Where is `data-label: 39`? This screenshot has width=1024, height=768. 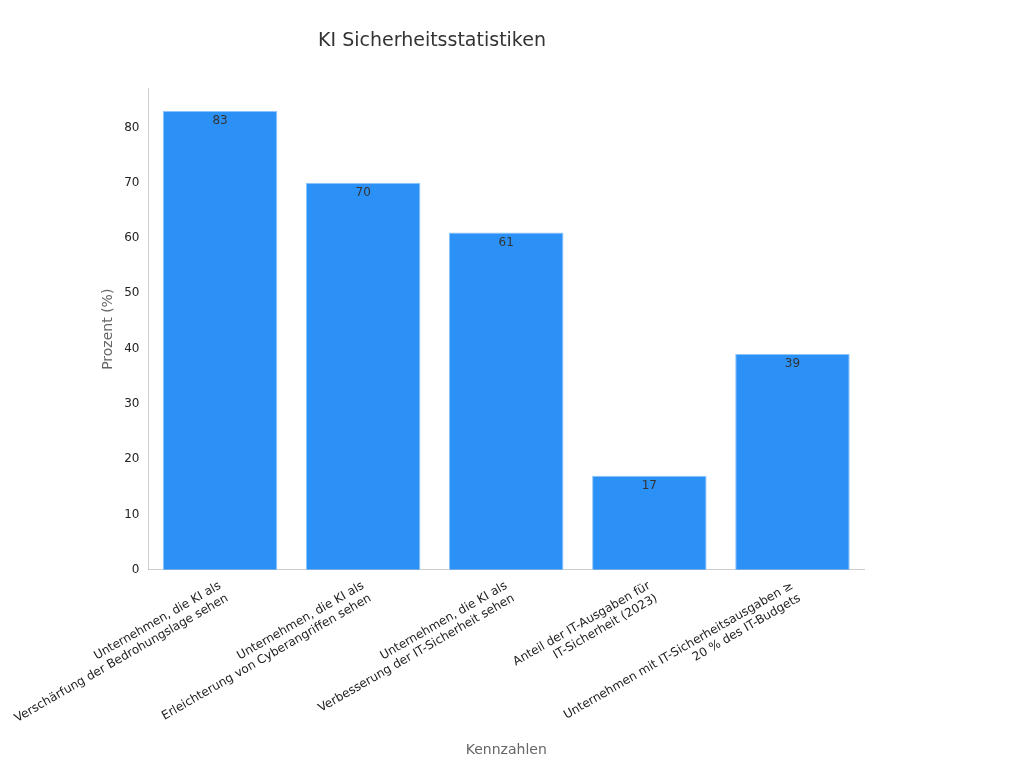
data-label: 39 is located at coordinates (792, 363).